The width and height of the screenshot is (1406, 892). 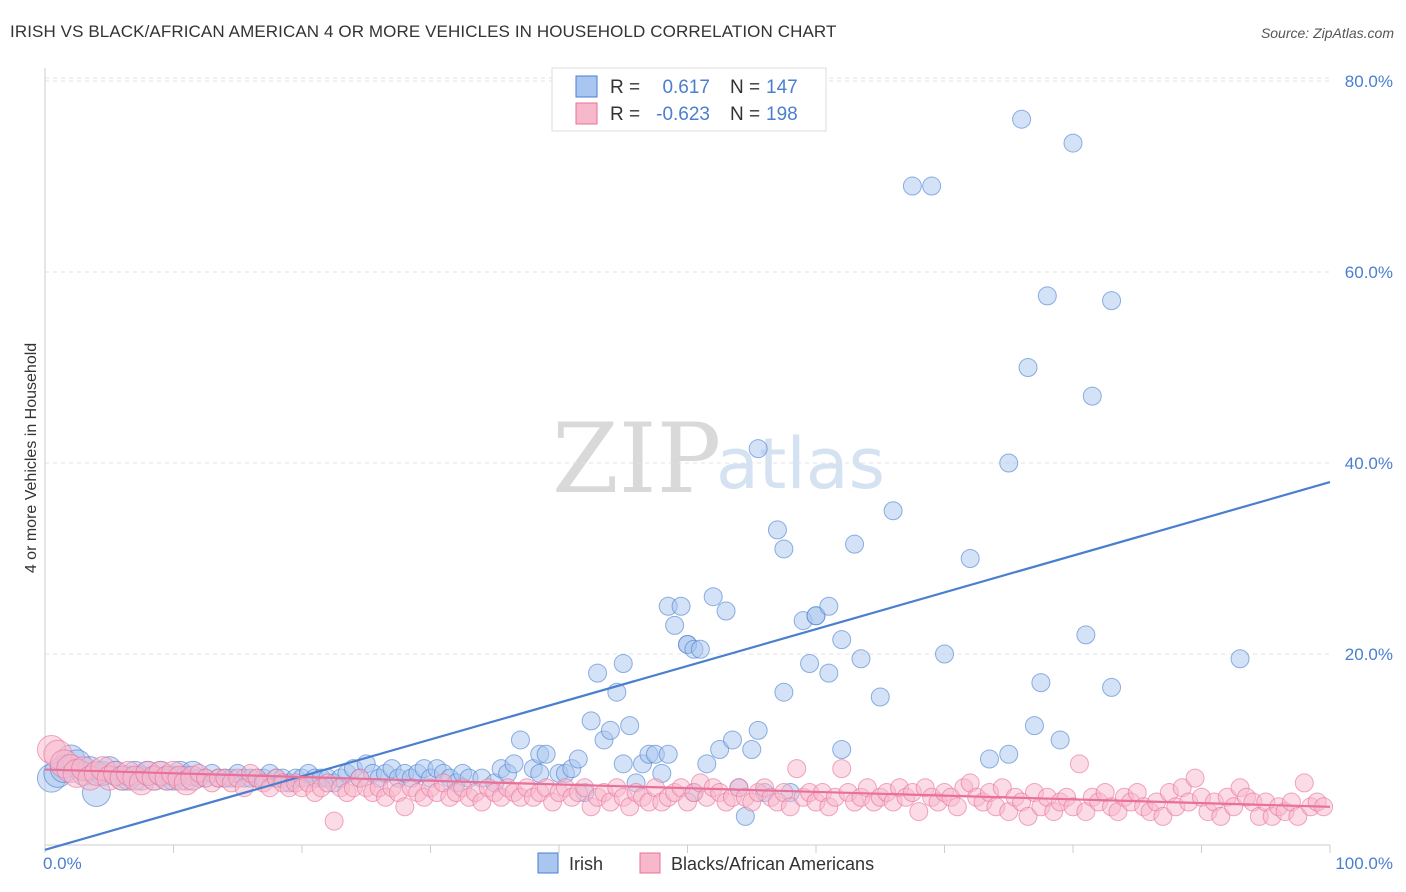 I want to click on source-credit: Source: ZipAtlas.com, so click(x=1327, y=33).